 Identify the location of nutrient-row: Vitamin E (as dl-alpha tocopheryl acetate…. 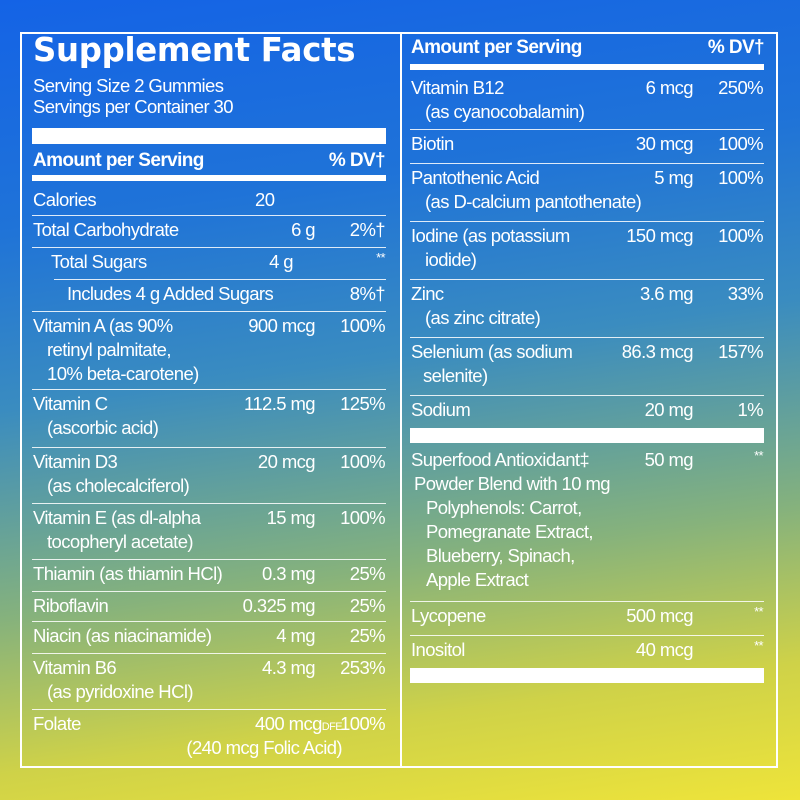
(209, 532).